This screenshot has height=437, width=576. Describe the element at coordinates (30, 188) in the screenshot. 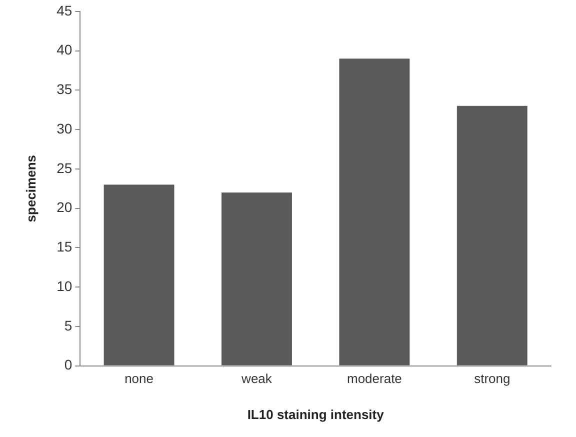

I see `y-axis-title: specimens` at that location.